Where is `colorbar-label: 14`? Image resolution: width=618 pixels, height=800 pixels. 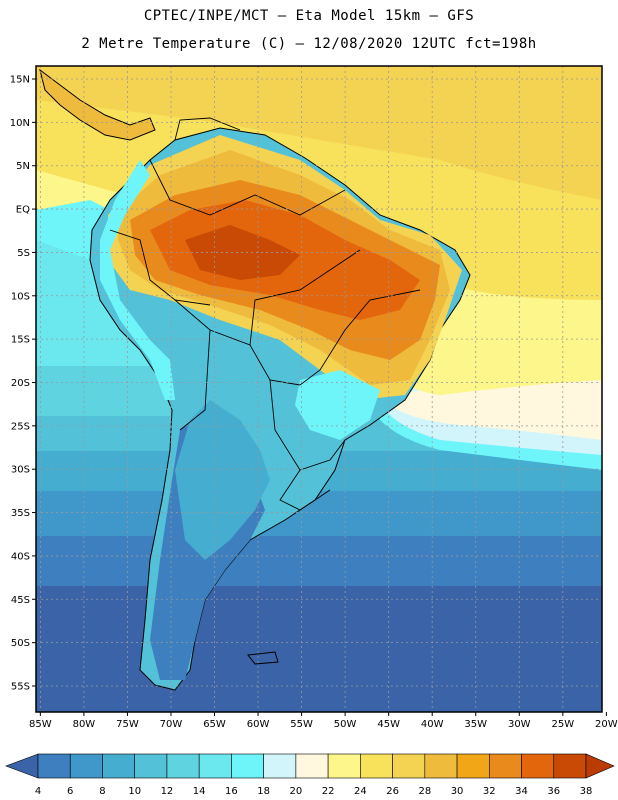
colorbar-label: 14 is located at coordinates (199, 791).